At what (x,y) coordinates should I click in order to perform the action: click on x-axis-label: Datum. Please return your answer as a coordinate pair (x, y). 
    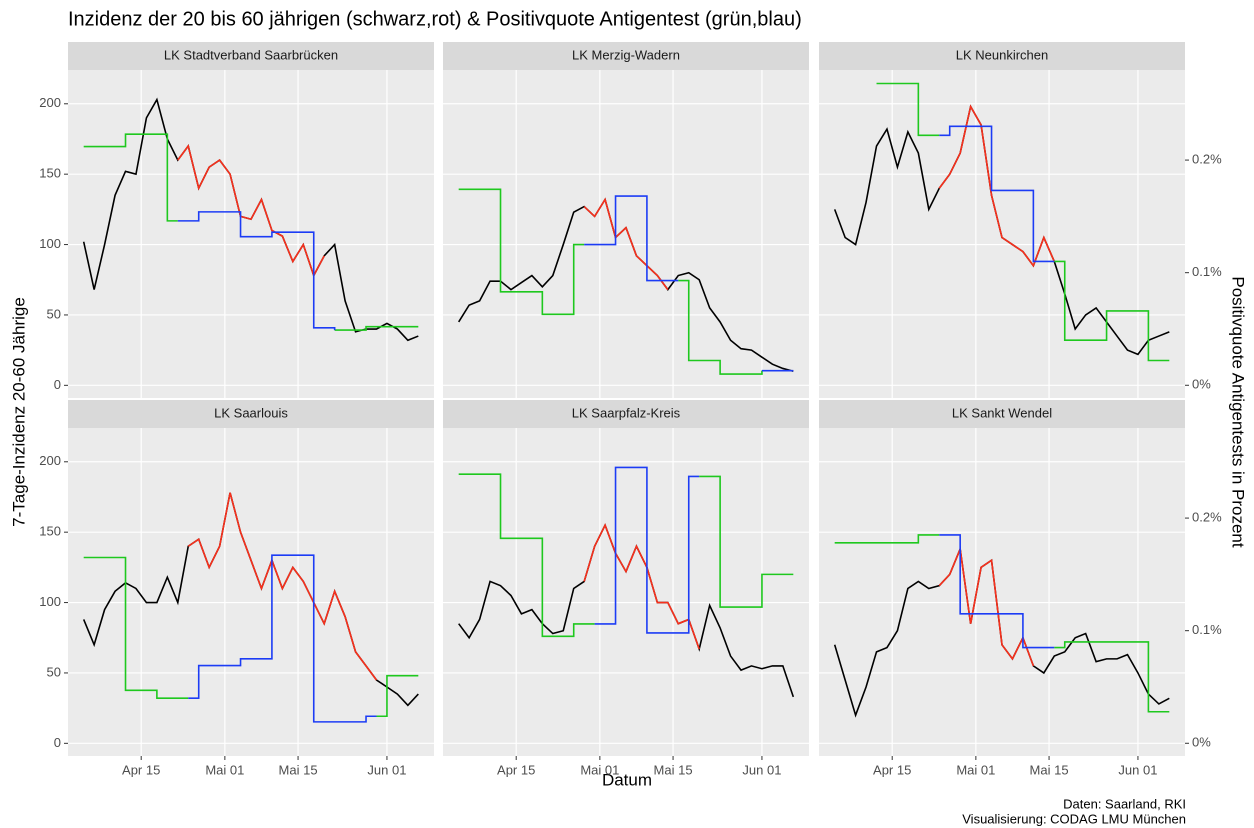
    Looking at the image, I should click on (627, 779).